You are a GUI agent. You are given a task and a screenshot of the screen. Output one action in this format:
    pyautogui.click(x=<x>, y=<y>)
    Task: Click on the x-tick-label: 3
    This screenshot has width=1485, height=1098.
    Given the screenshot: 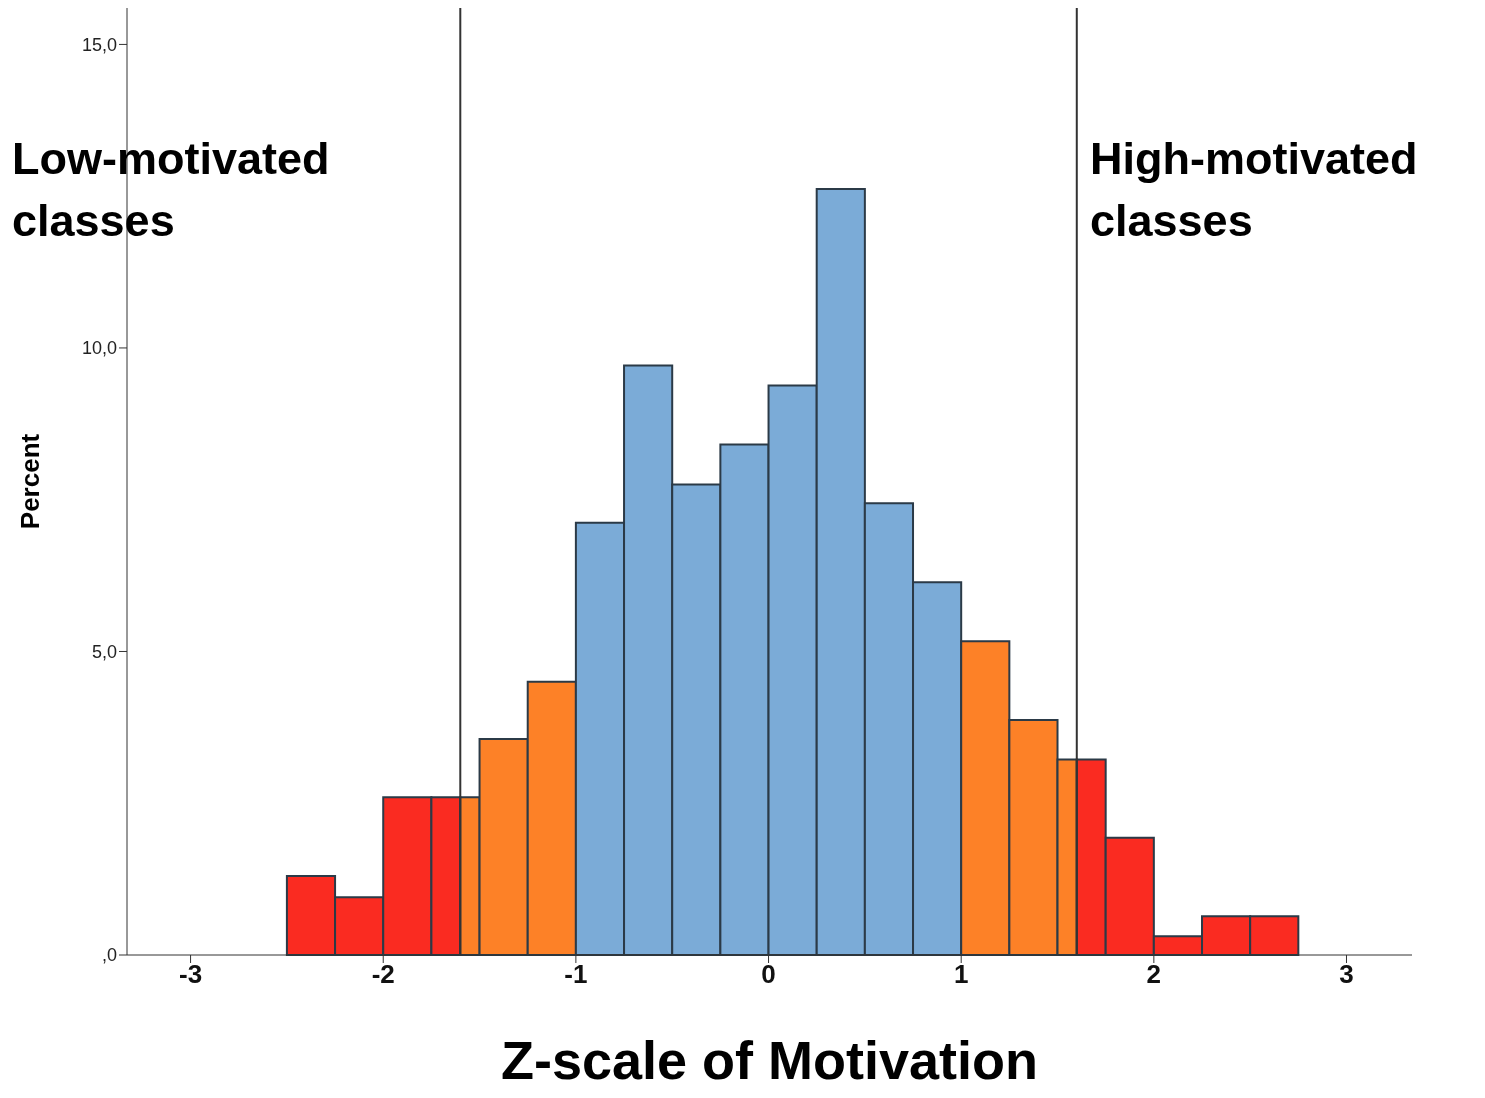 What is the action you would take?
    pyautogui.click(x=1346, y=974)
    